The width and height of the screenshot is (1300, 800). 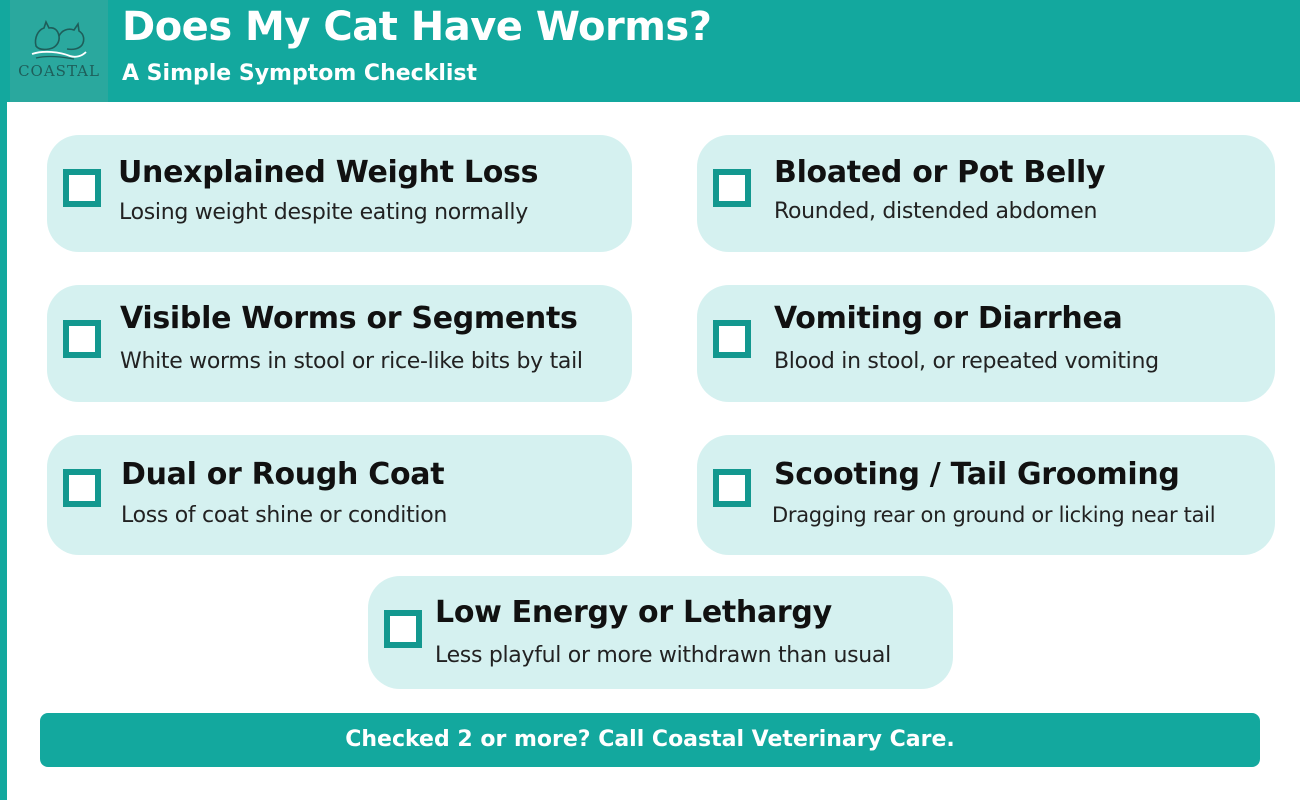 What do you see at coordinates (59, 71) in the screenshot?
I see `logo-wordmark: COASTAL` at bounding box center [59, 71].